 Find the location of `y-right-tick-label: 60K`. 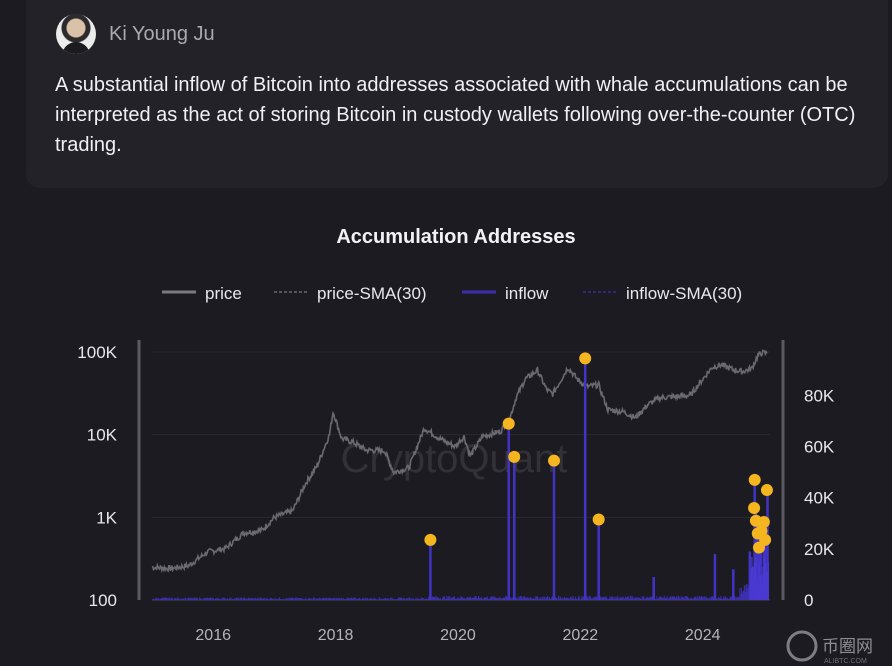

y-right-tick-label: 60K is located at coordinates (819, 447).